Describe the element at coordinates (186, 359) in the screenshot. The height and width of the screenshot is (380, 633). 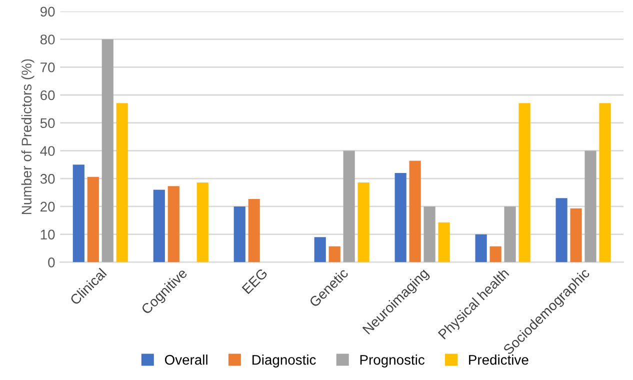
I see `legend-label: Overall` at that location.